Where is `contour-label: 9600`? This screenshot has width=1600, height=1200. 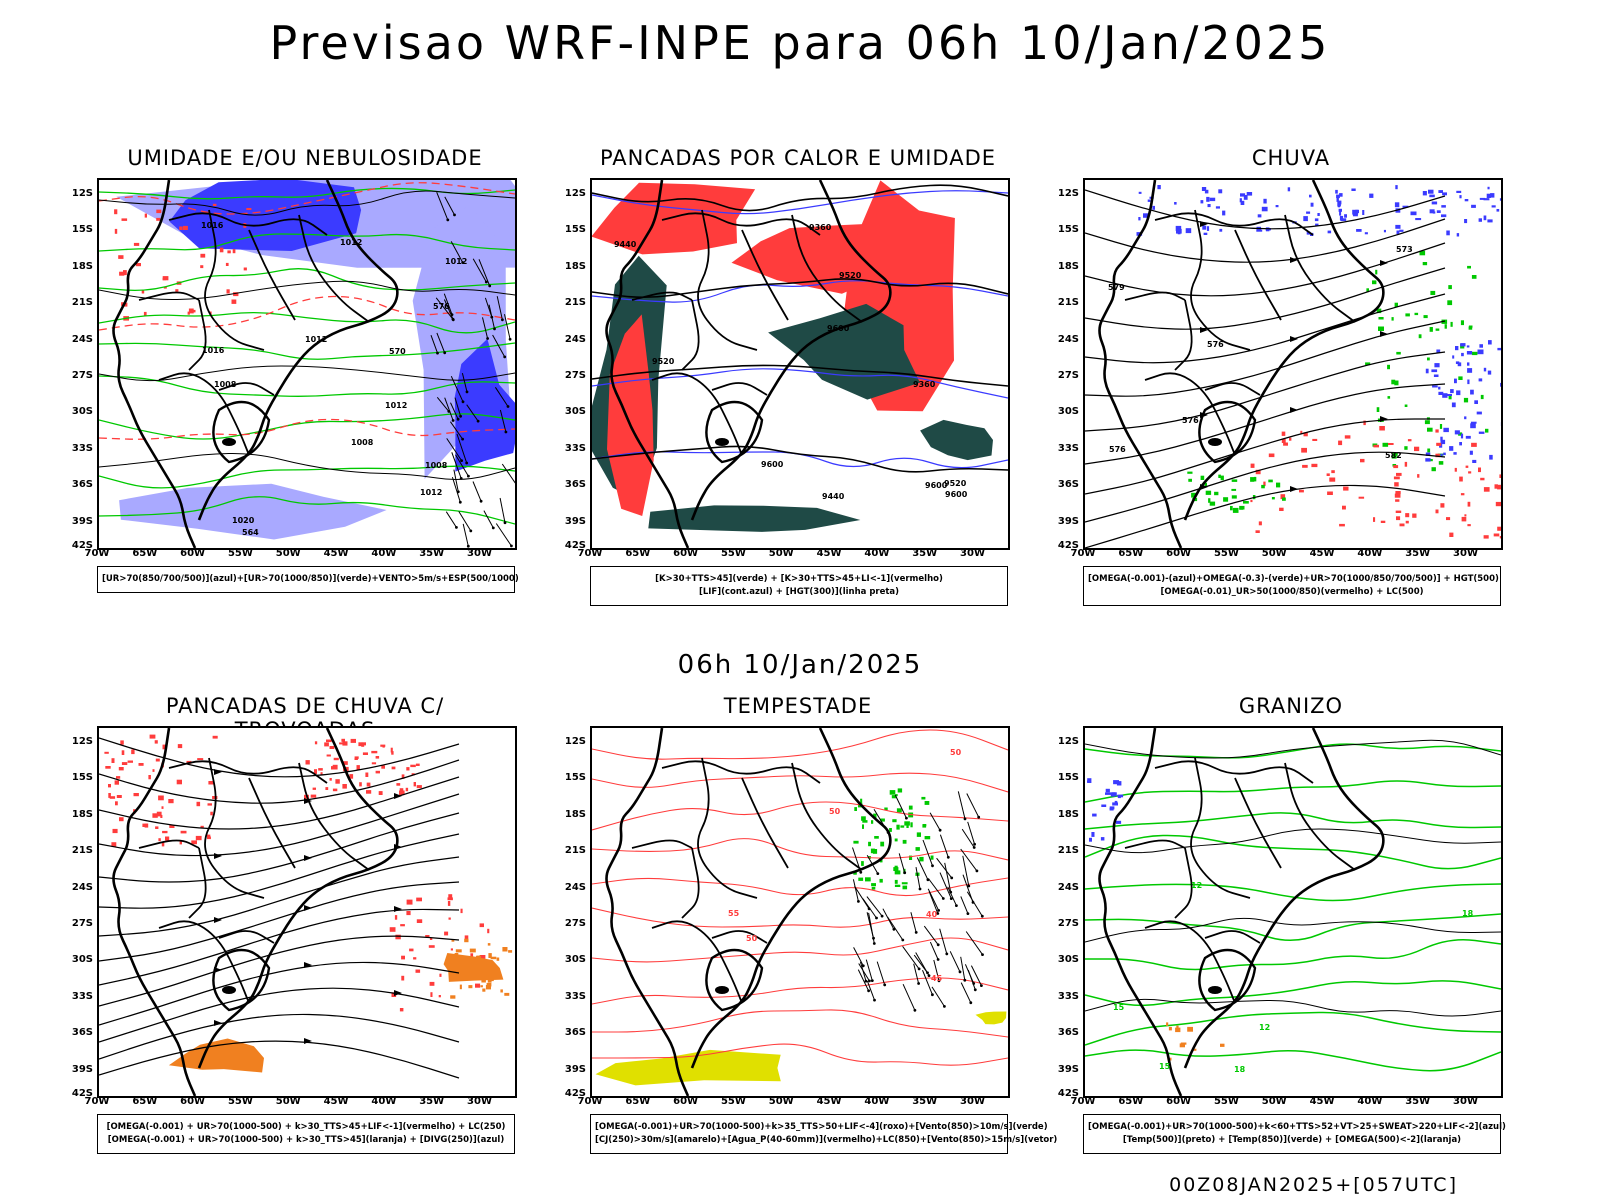 contour-label: 9600 is located at coordinates (772, 464).